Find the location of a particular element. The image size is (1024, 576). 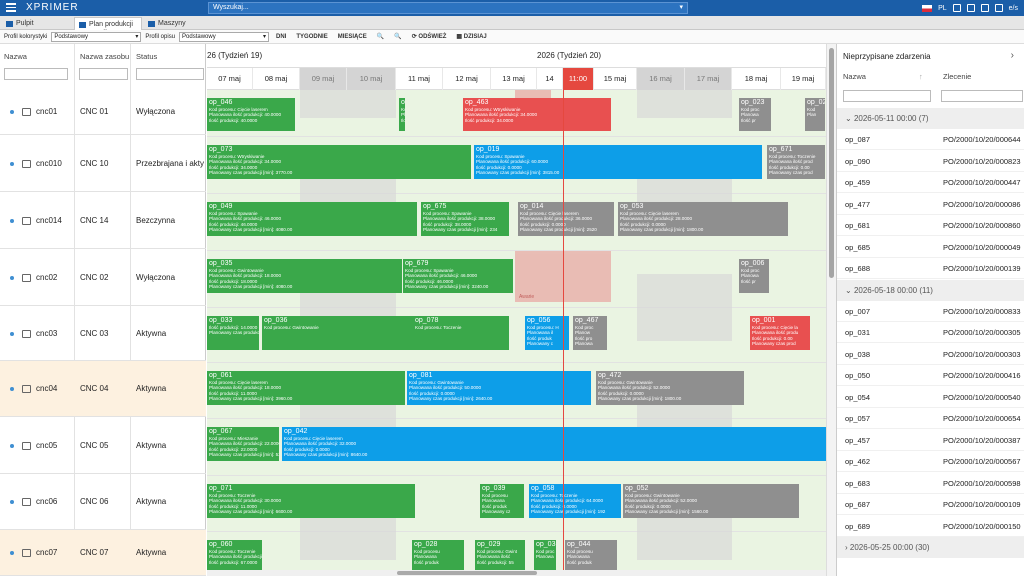

event-row: op_007 PO/2000/10/20/000833 is located at coordinates (930, 311).